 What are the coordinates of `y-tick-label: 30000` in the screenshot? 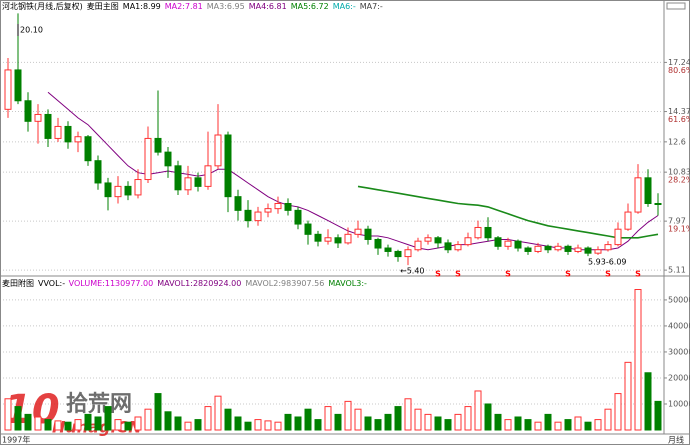 It's located at (679, 351).